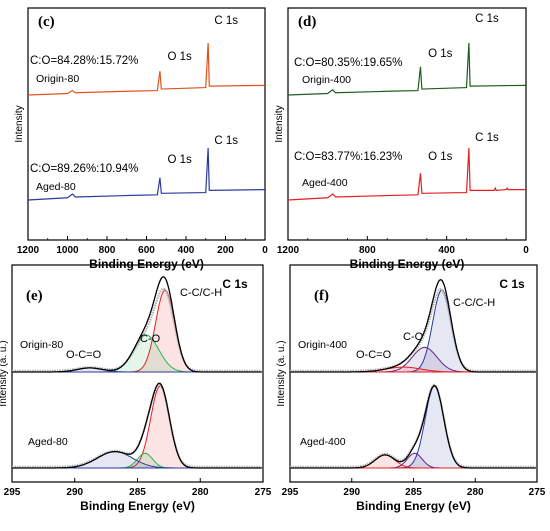  What do you see at coordinates (57, 79) in the screenshot?
I see `series-name-label: Origin-80` at bounding box center [57, 79].